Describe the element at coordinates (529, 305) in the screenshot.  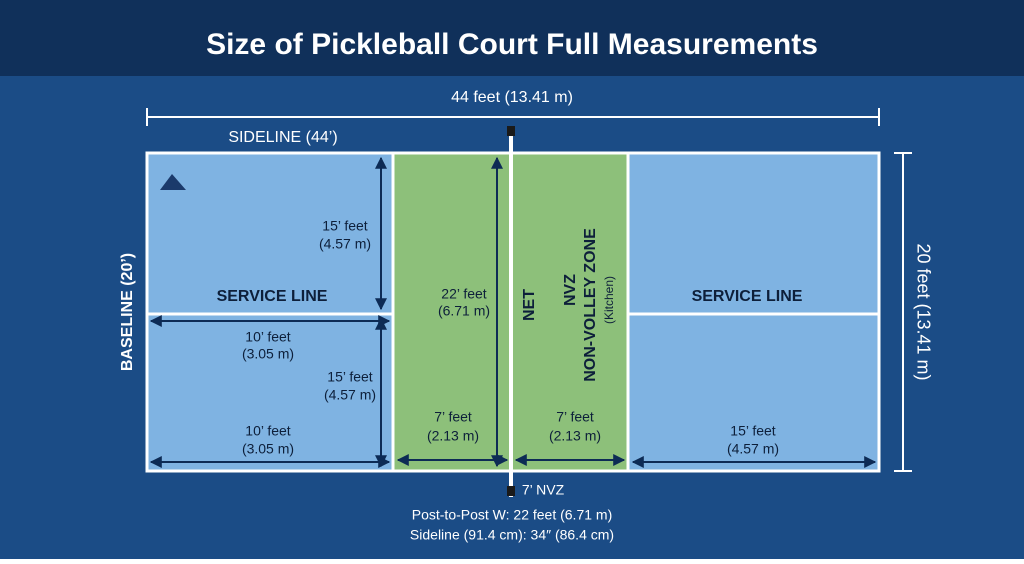
I see `net-label: NET` at that location.